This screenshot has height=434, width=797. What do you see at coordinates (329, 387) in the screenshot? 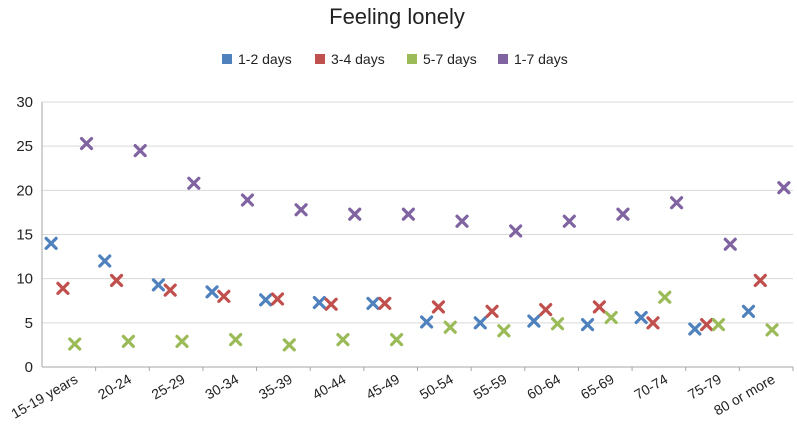
I see `x-tick-label: 40-44` at bounding box center [329, 387].